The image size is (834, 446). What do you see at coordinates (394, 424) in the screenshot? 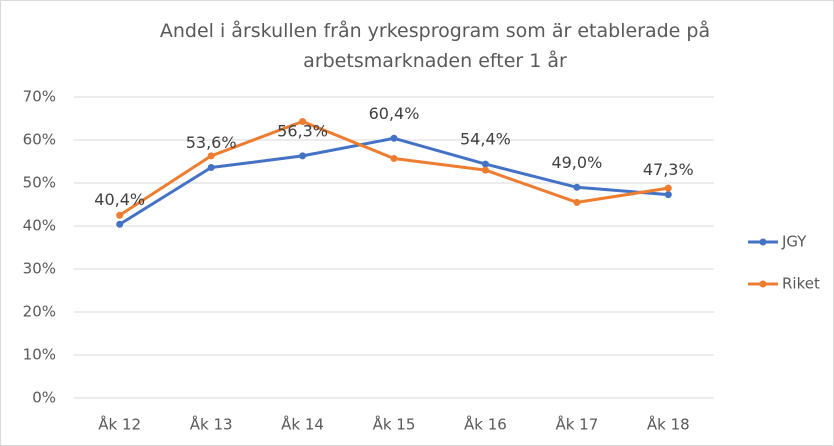
I see `x-tick-label: Åk 15` at bounding box center [394, 424].